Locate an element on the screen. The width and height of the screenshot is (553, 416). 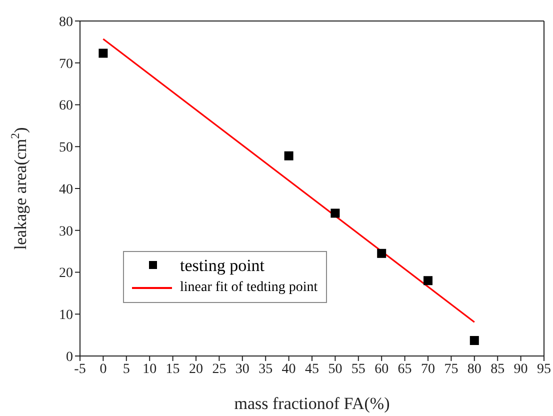
y-tick-label: 10 is located at coordinates (66, 316).